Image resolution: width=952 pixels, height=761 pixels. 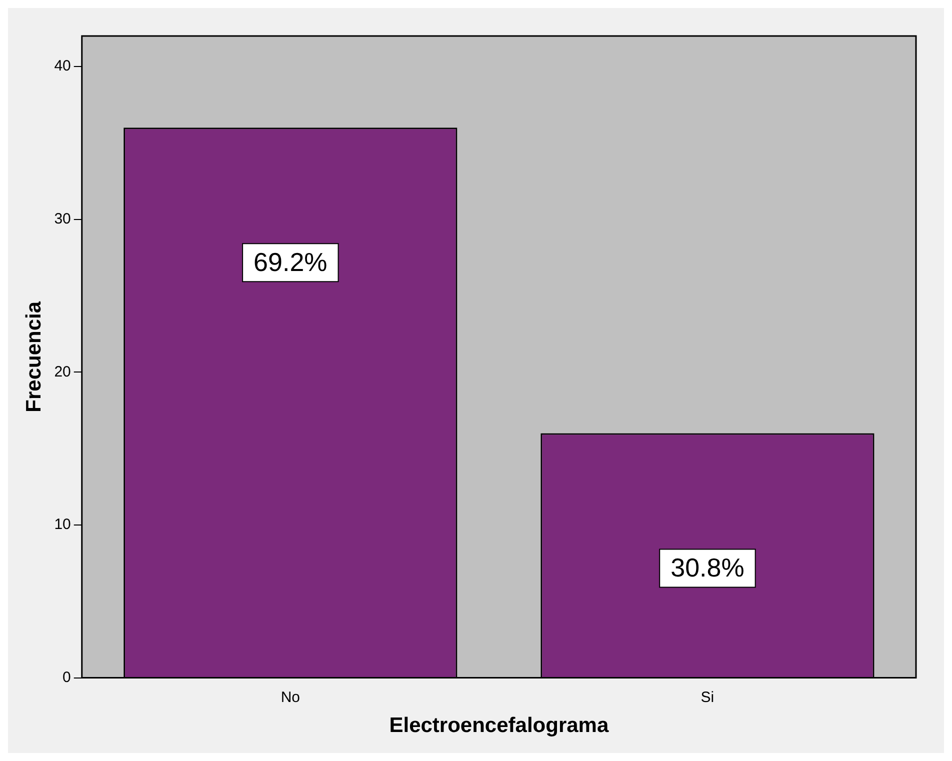 What do you see at coordinates (499, 726) in the screenshot?
I see `x-axis-title: Electroencefalograma` at bounding box center [499, 726].